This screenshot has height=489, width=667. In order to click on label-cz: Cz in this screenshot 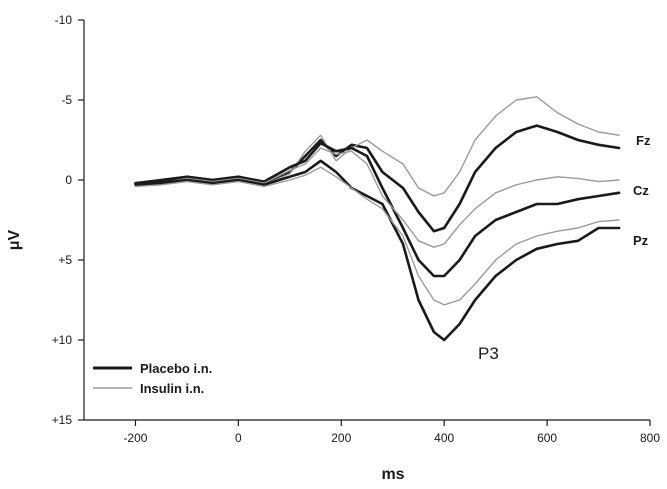, I will do `click(641, 190)`.